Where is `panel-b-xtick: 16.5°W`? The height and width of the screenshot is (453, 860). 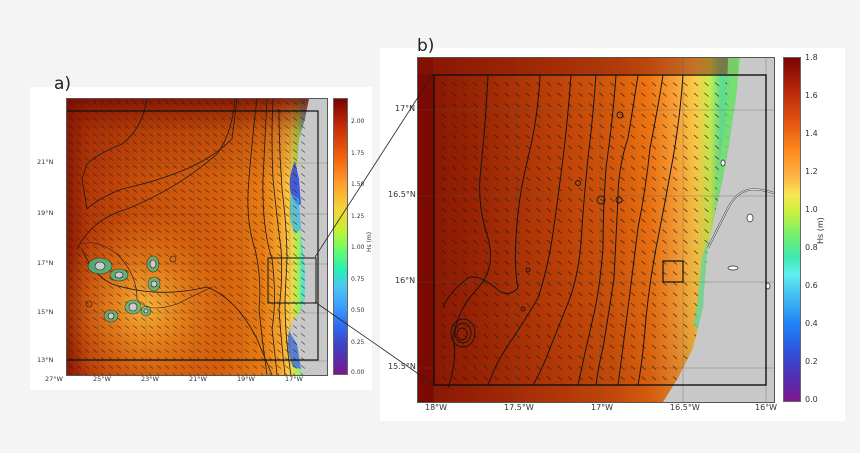
panel-b-xtick: 16.5°W is located at coordinates (685, 407).